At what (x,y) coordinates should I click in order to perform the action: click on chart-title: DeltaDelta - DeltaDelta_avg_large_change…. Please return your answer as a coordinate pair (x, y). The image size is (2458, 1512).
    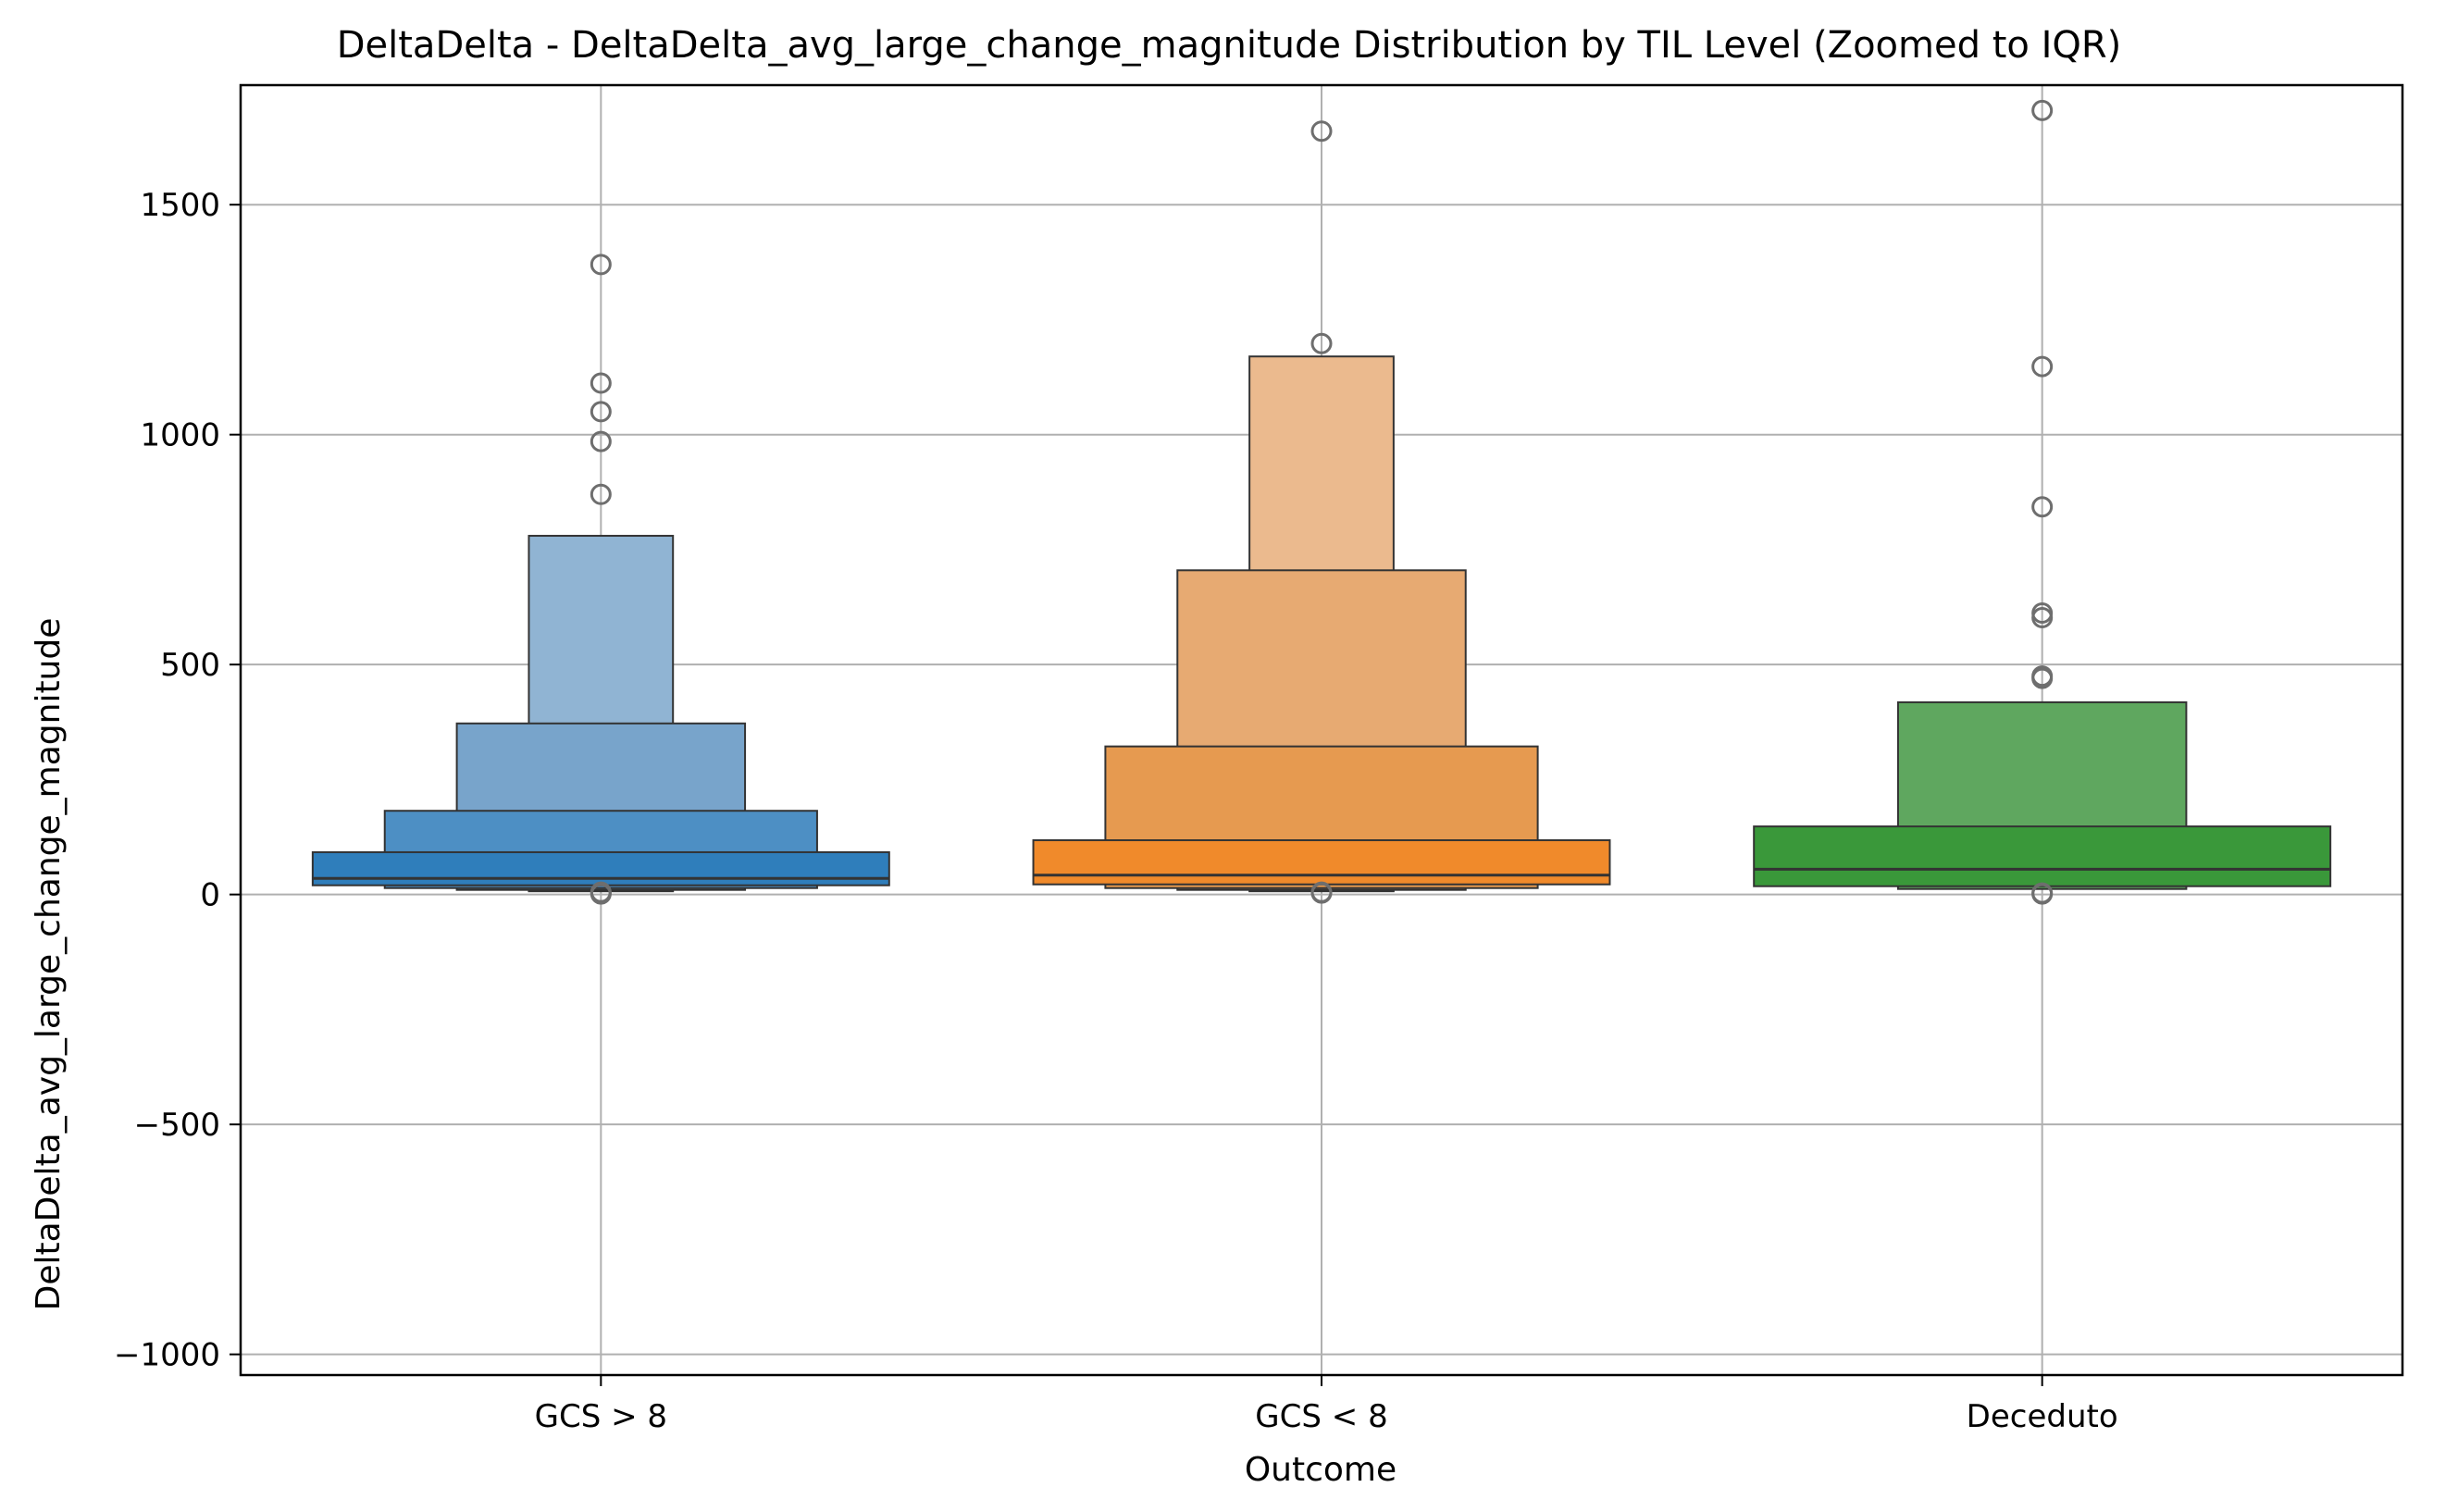
    Looking at the image, I should click on (1229, 45).